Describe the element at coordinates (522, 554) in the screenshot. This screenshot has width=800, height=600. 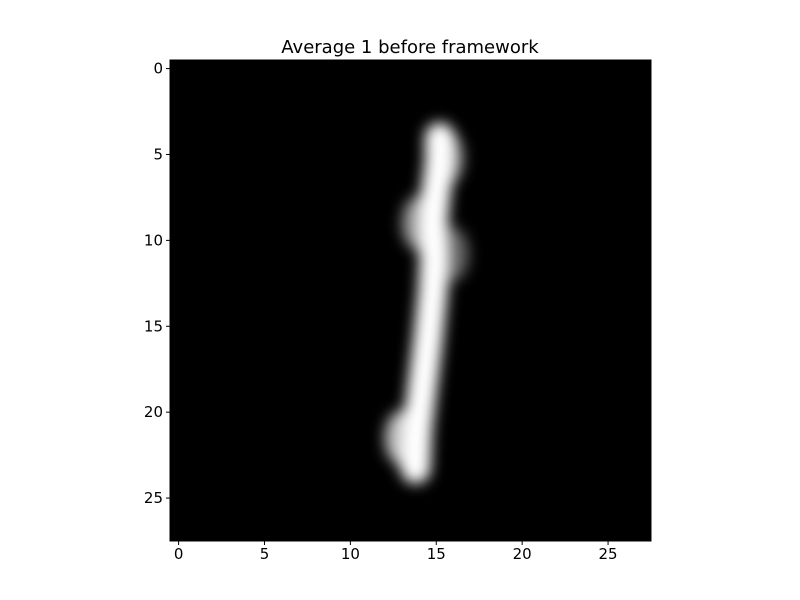
I see `x-tick-label: 20` at that location.